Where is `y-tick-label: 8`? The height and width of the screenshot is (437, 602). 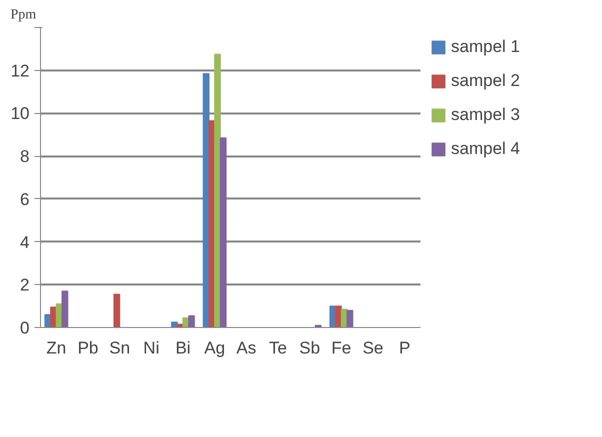 y-tick-label: 8 is located at coordinates (25, 156).